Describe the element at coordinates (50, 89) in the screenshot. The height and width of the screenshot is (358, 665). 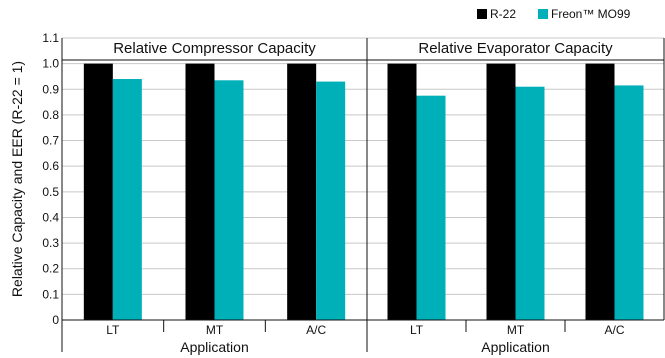
I see `y-tick-label: 0.9` at that location.